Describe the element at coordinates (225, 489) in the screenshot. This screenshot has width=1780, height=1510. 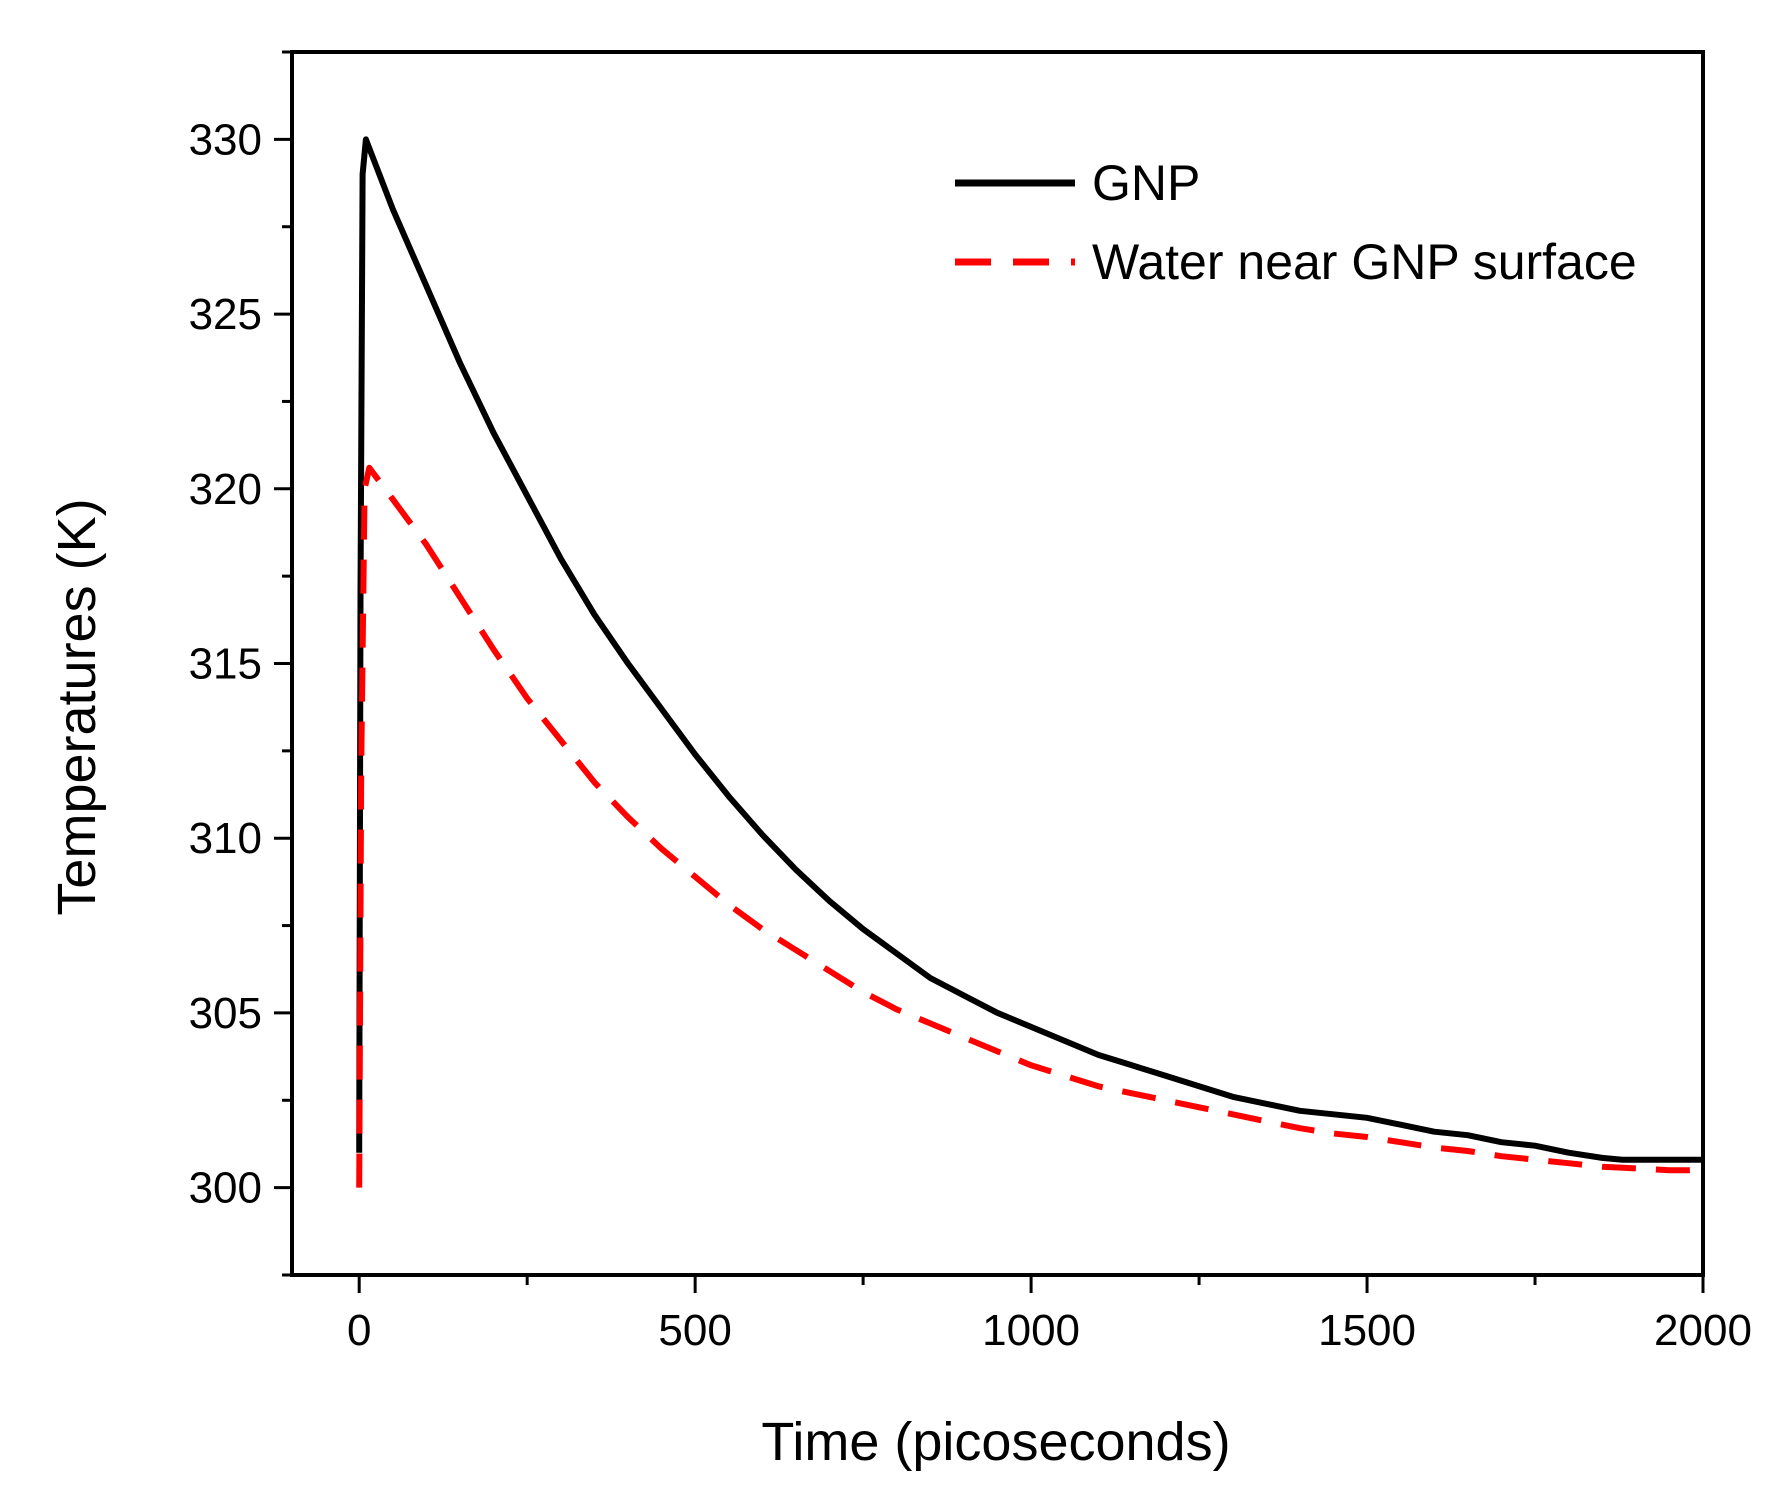
I see `y-tick-label: 320` at that location.